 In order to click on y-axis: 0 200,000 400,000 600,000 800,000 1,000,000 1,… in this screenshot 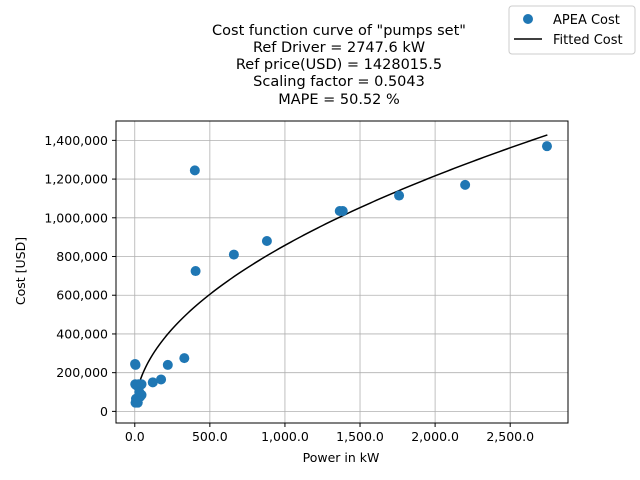, I will do `click(80, 276)`.